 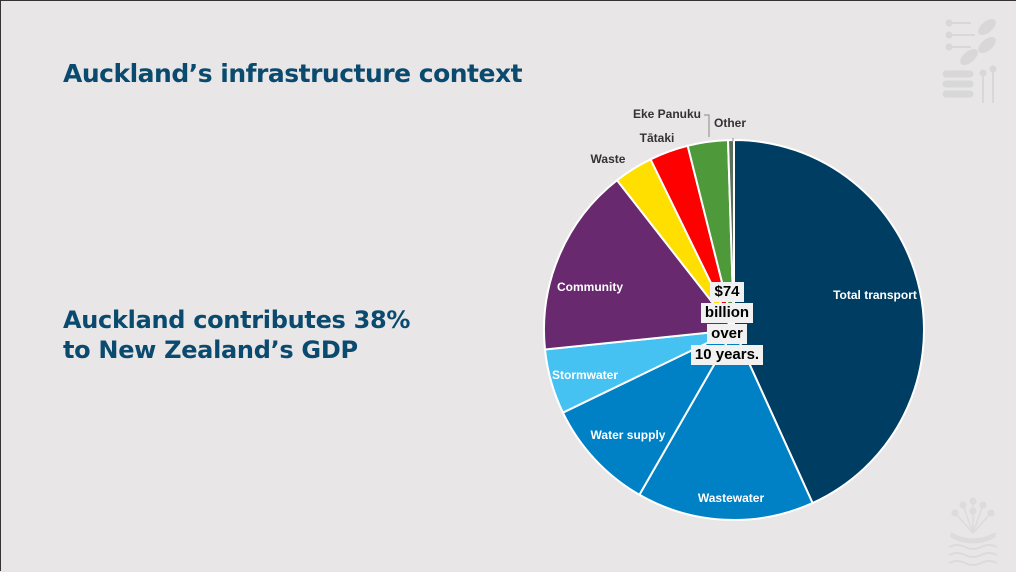 I want to click on subtitle-line-1: Auckland contributes 38%, so click(x=237, y=320).